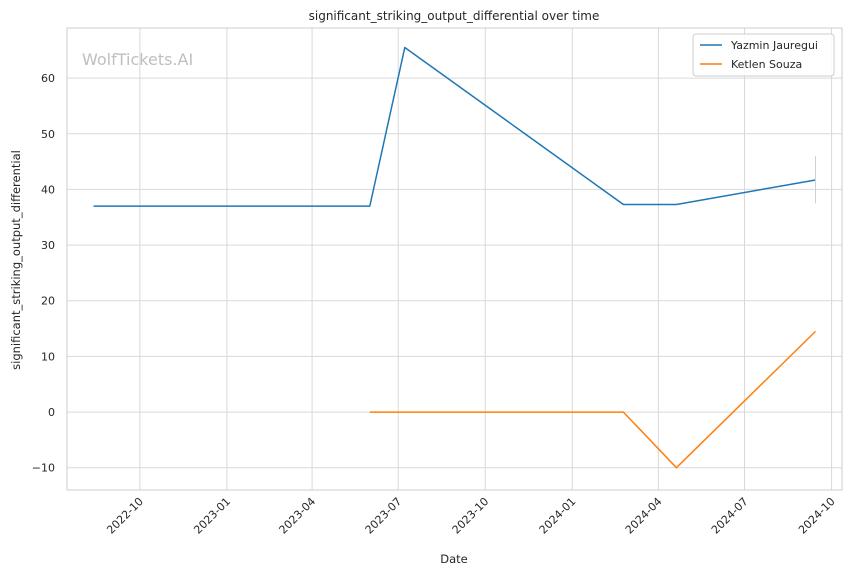  I want to click on x-tick-label: 2023-01, so click(212, 516).